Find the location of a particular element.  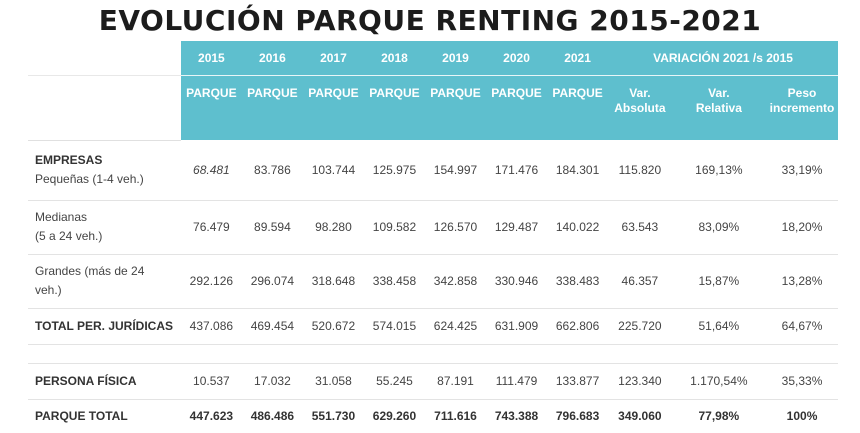

cell-peso: 18,20% is located at coordinates (802, 227).